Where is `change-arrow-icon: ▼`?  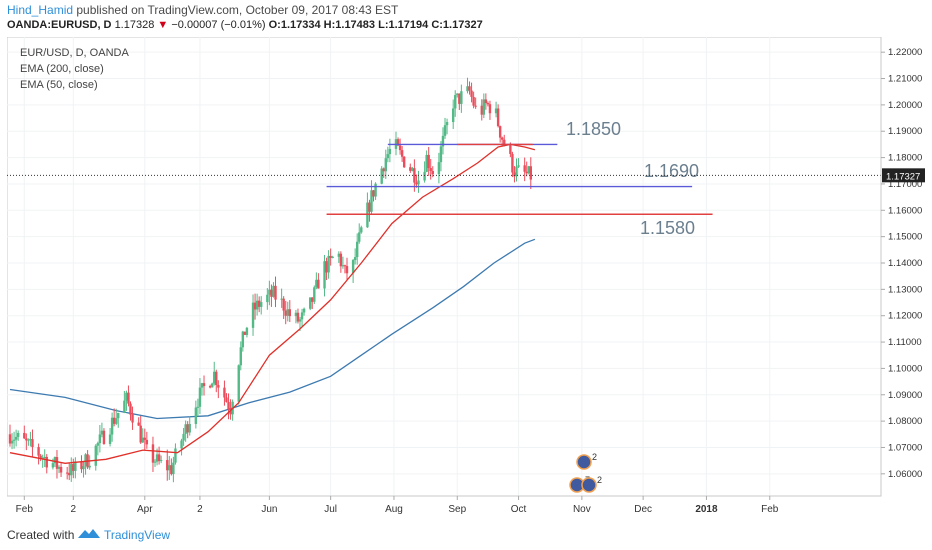
change-arrow-icon: ▼ is located at coordinates (163, 25).